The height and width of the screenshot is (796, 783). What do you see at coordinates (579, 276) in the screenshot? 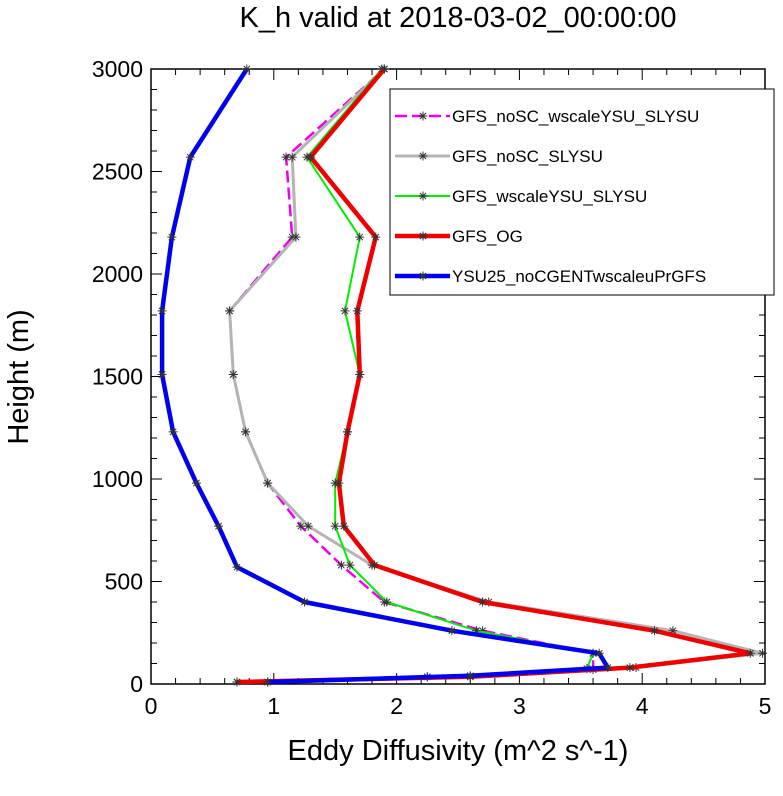
I see `legend-label: YSU25_noCGENTwscaleuPrGFS` at bounding box center [579, 276].